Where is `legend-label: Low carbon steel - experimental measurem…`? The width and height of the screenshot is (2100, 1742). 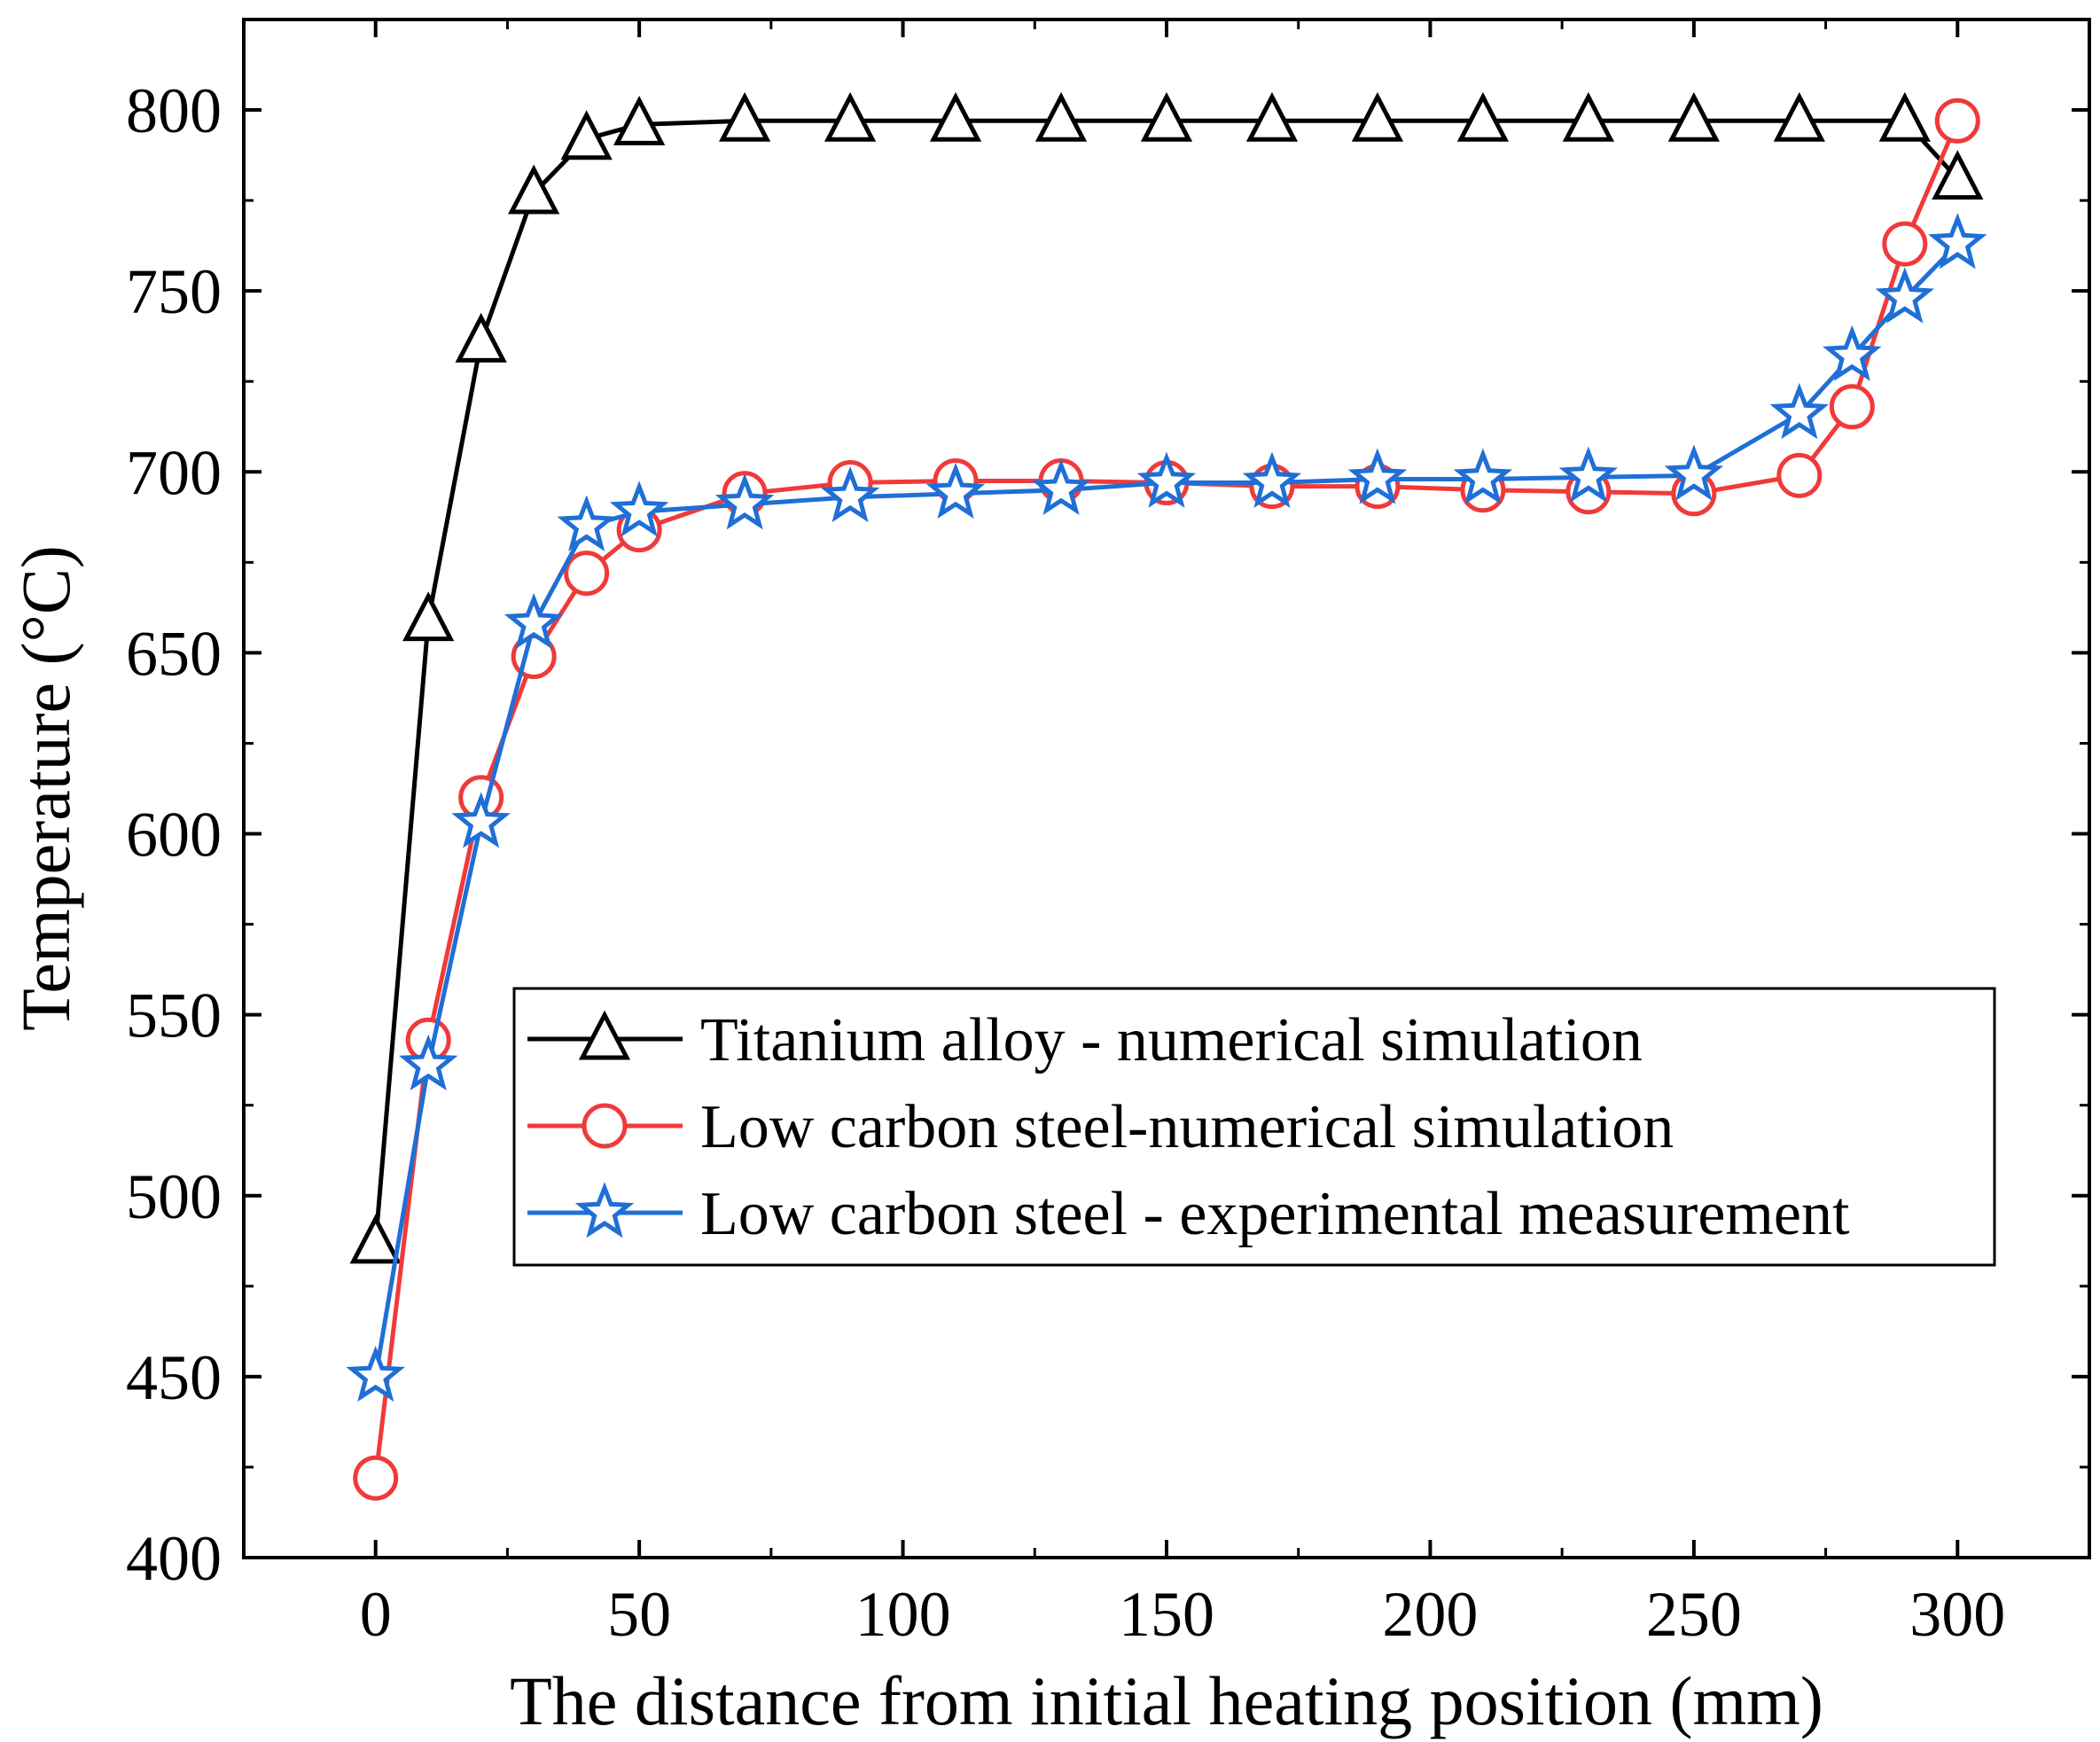 legend-label: Low carbon steel - experimental measurem… is located at coordinates (1275, 1214).